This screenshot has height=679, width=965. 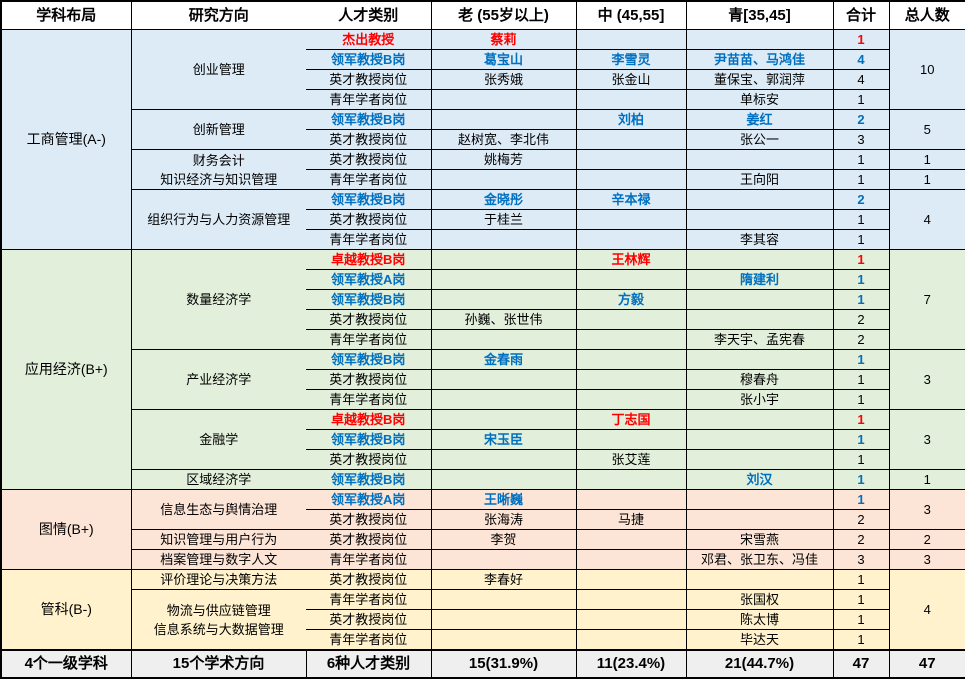 I want to click on table-row: 青年学者岗位 王向阳 1 1, so click(x=483, y=179).